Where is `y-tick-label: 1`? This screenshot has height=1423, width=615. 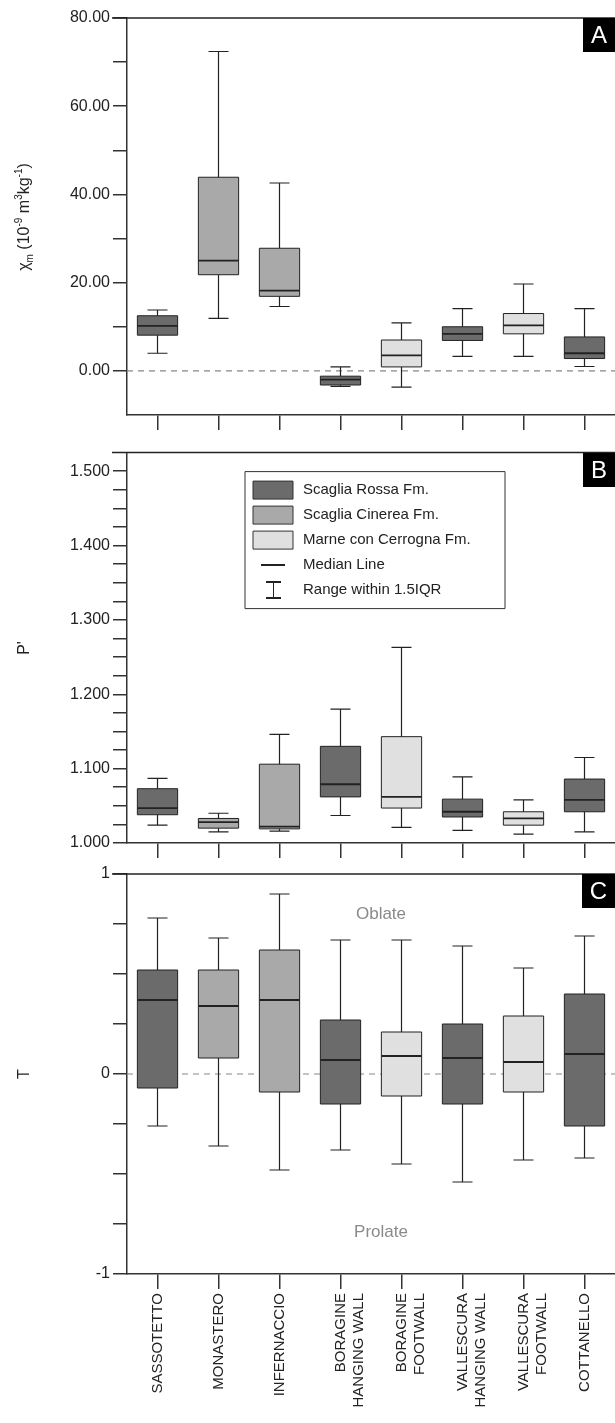 y-tick-label: 1 is located at coordinates (106, 873).